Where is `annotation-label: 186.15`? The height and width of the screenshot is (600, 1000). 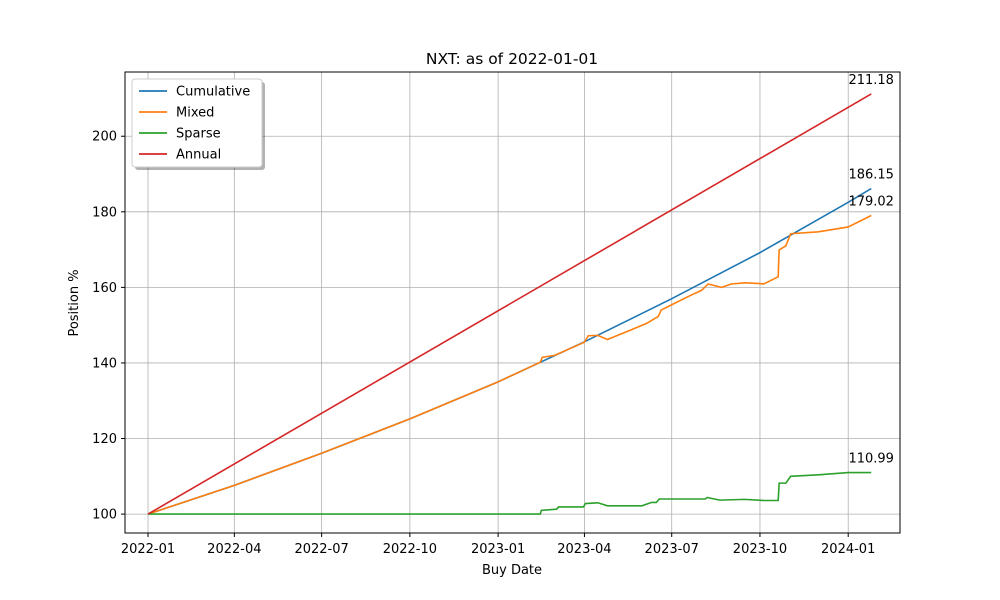 annotation-label: 186.15 is located at coordinates (871, 175).